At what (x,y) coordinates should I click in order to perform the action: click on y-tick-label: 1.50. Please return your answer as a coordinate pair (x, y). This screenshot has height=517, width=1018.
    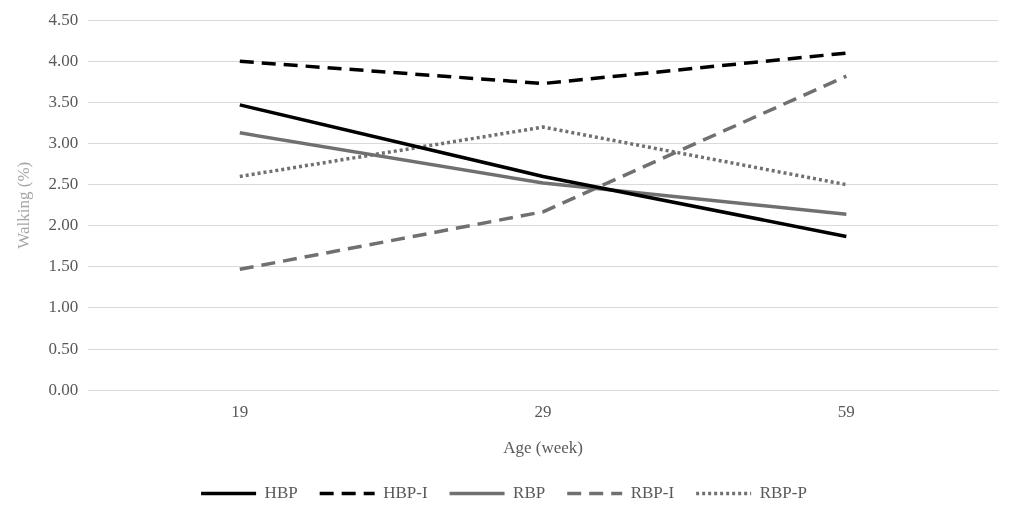
    Looking at the image, I should click on (63, 266).